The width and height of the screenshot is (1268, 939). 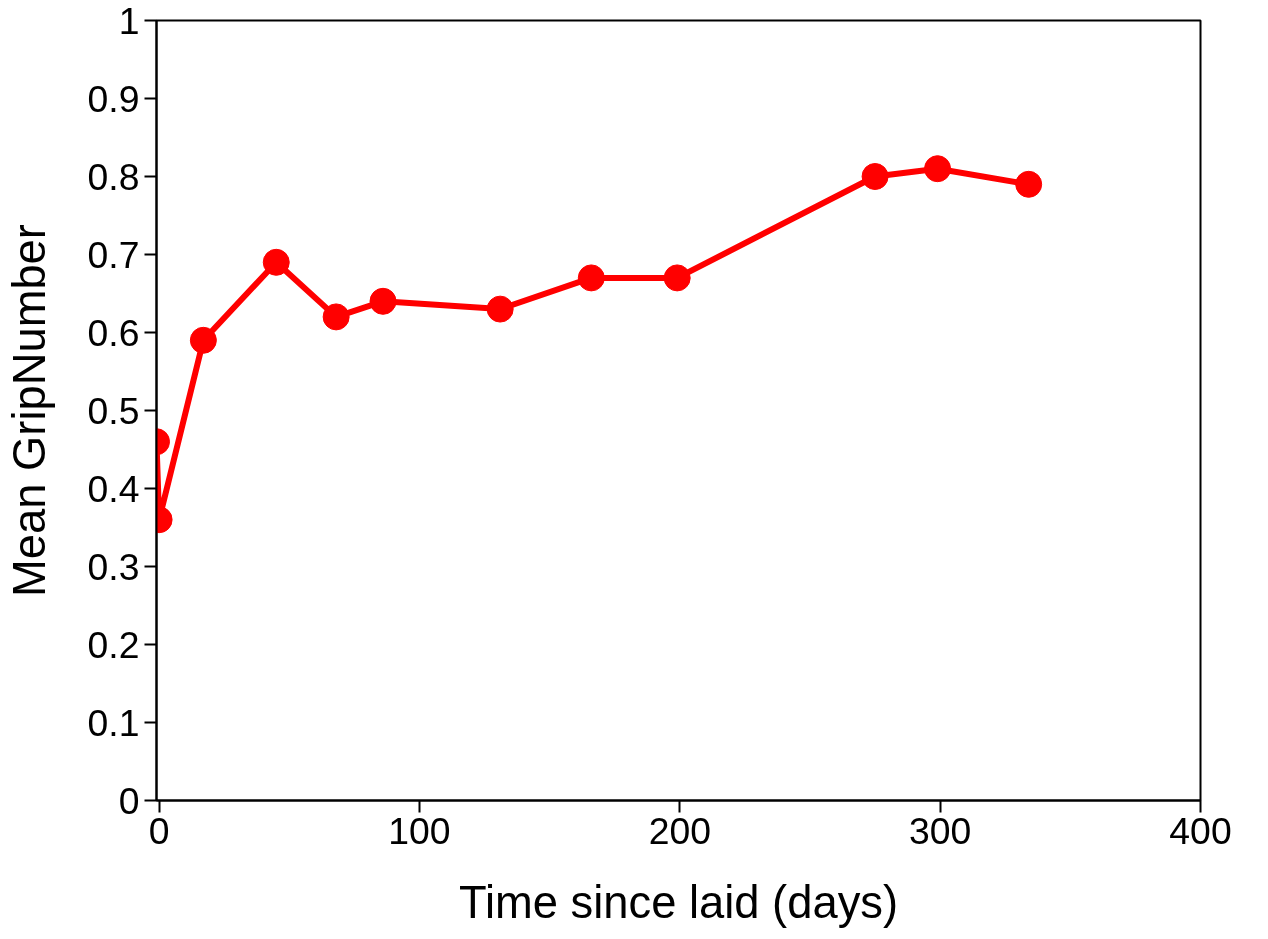 What do you see at coordinates (113, 722) in the screenshot?
I see `y-tick-label: 0.1` at bounding box center [113, 722].